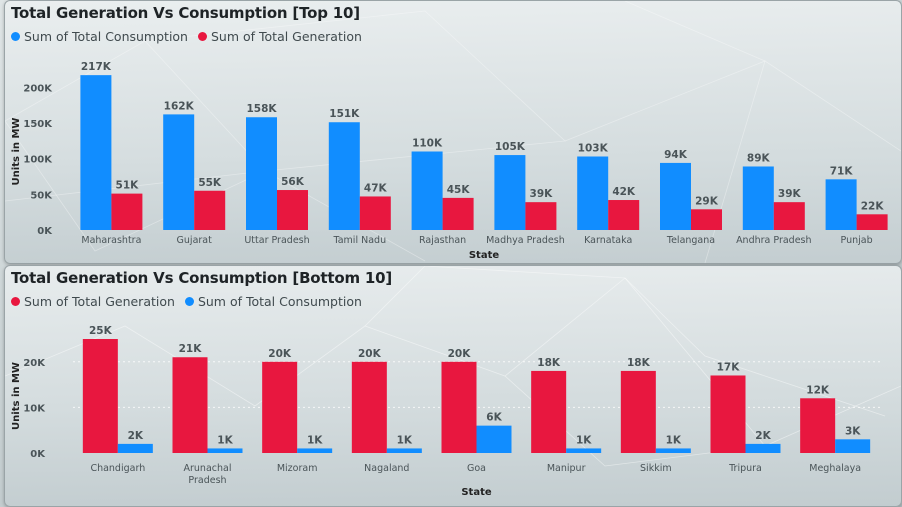 The height and width of the screenshot is (507, 902). I want to click on chart-title: Total Generation Vs Consumption [Top 10], so click(185, 13).